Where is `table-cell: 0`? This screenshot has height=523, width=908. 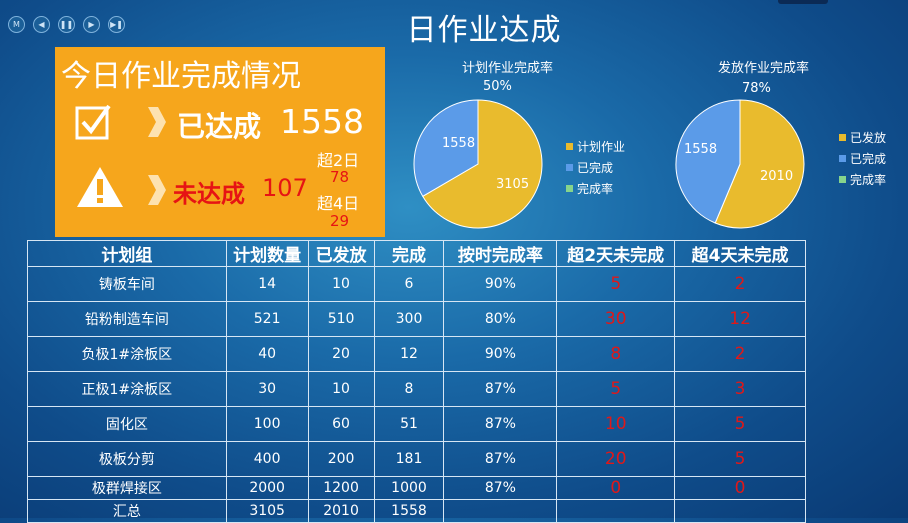
table-cell: 0 is located at coordinates (740, 488).